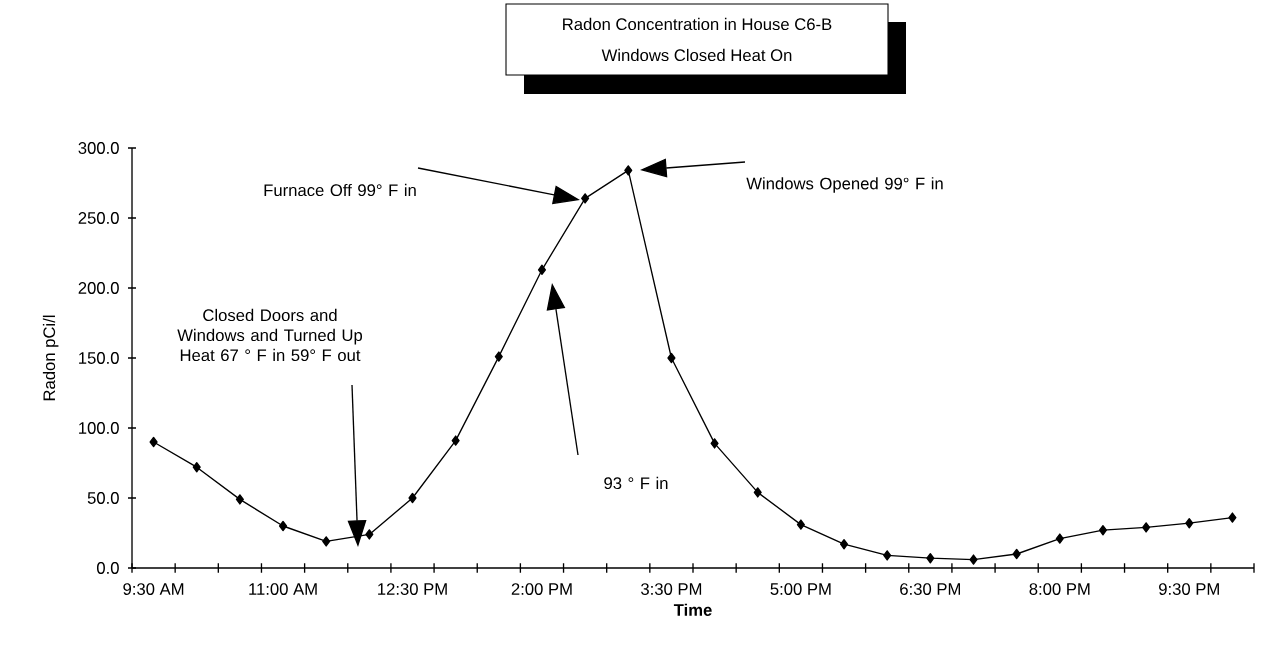 The width and height of the screenshot is (1261, 662). What do you see at coordinates (270, 335) in the screenshot?
I see `annotation: Closed Doors and Windows and Turned Up Heat 67 ° F in 59° F out` at bounding box center [270, 335].